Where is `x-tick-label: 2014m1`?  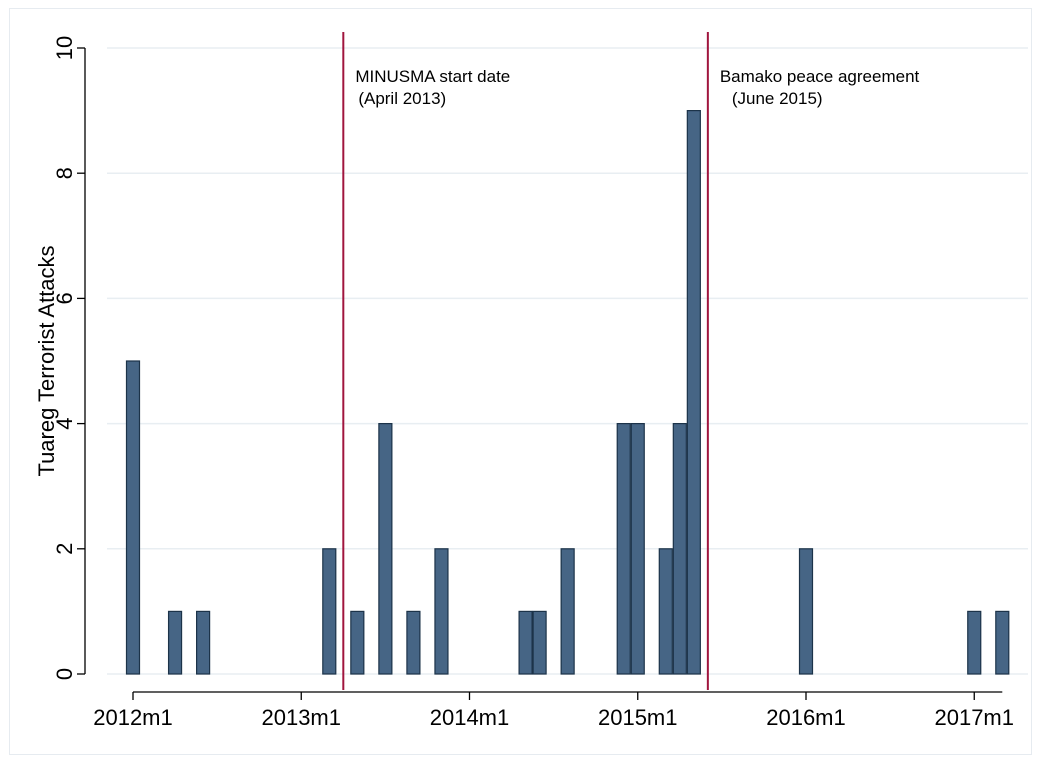
x-tick-label: 2014m1 is located at coordinates (470, 717).